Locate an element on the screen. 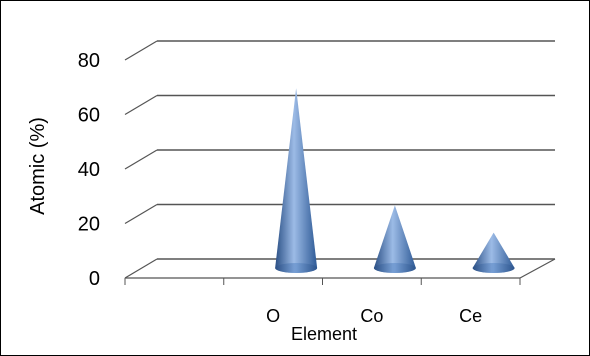 The height and width of the screenshot is (356, 590). x-tick-label: Co is located at coordinates (371, 316).